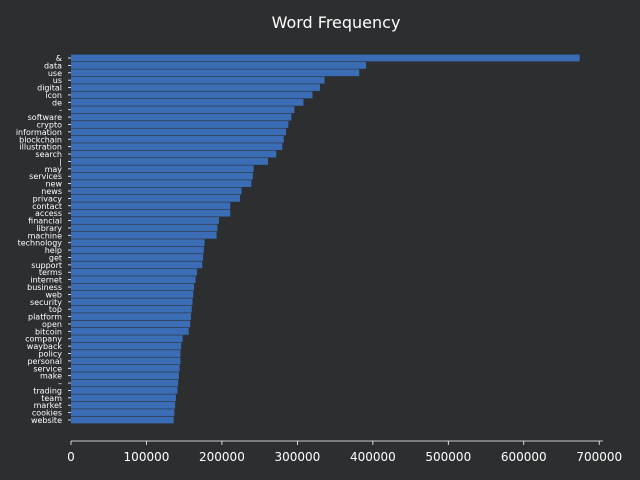  Describe the element at coordinates (60, 161) in the screenshot. I see `y-tick-label: |` at that location.